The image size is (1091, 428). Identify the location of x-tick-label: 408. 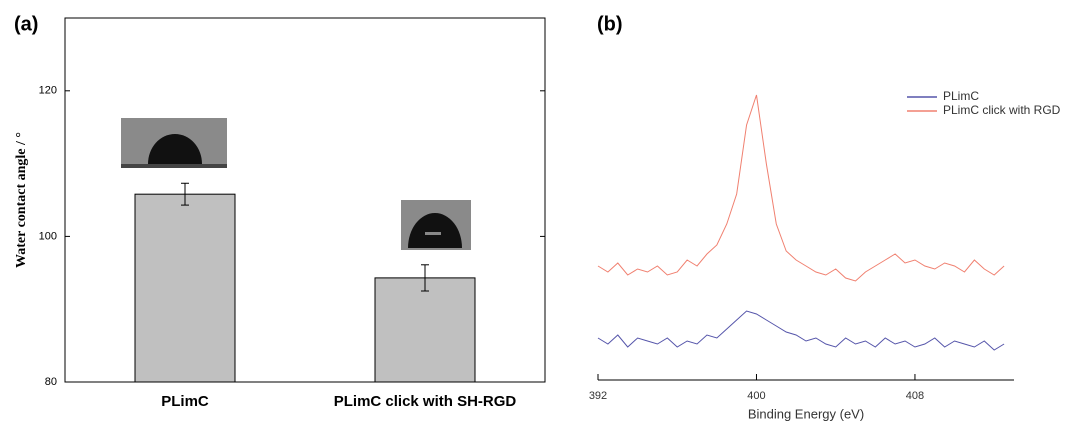
(915, 396).